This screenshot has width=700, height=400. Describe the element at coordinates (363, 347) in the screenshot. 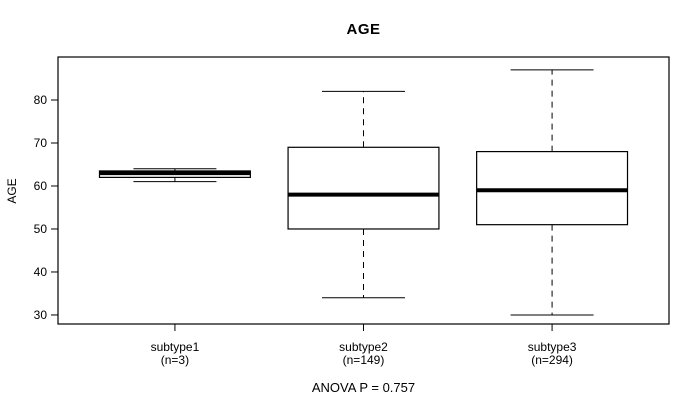

I see `x-tick-label: subtype2` at that location.